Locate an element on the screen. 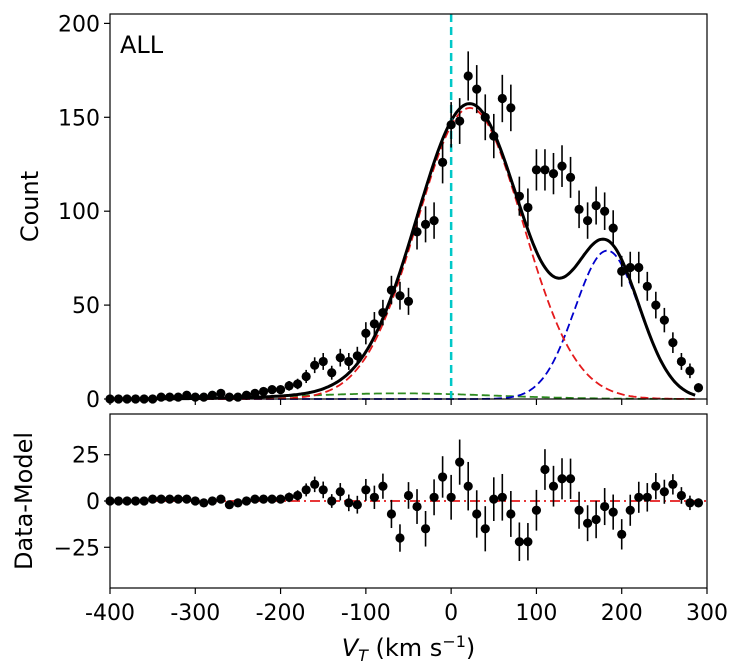 The image size is (742, 671). y-tick-label: 100 is located at coordinates (79, 212).